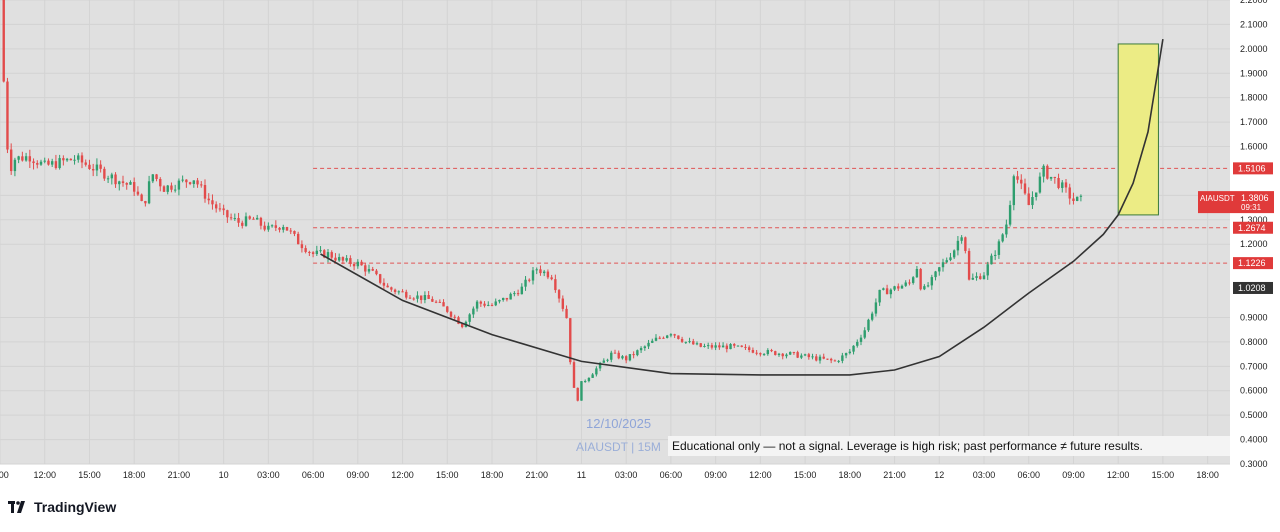 Image resolution: width=1280 pixels, height=532 pixels. I want to click on y-tick-label: 0.5000, so click(1254, 415).